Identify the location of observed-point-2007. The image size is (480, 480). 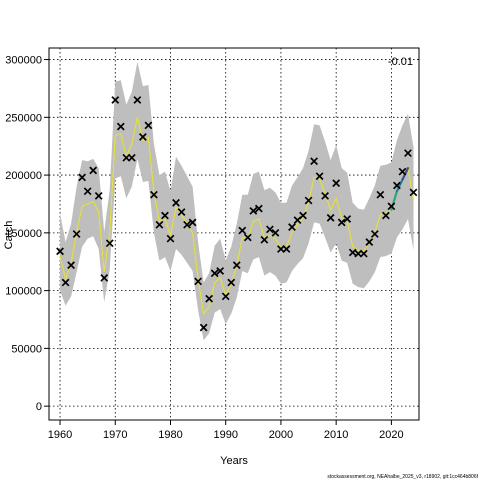
(319, 176).